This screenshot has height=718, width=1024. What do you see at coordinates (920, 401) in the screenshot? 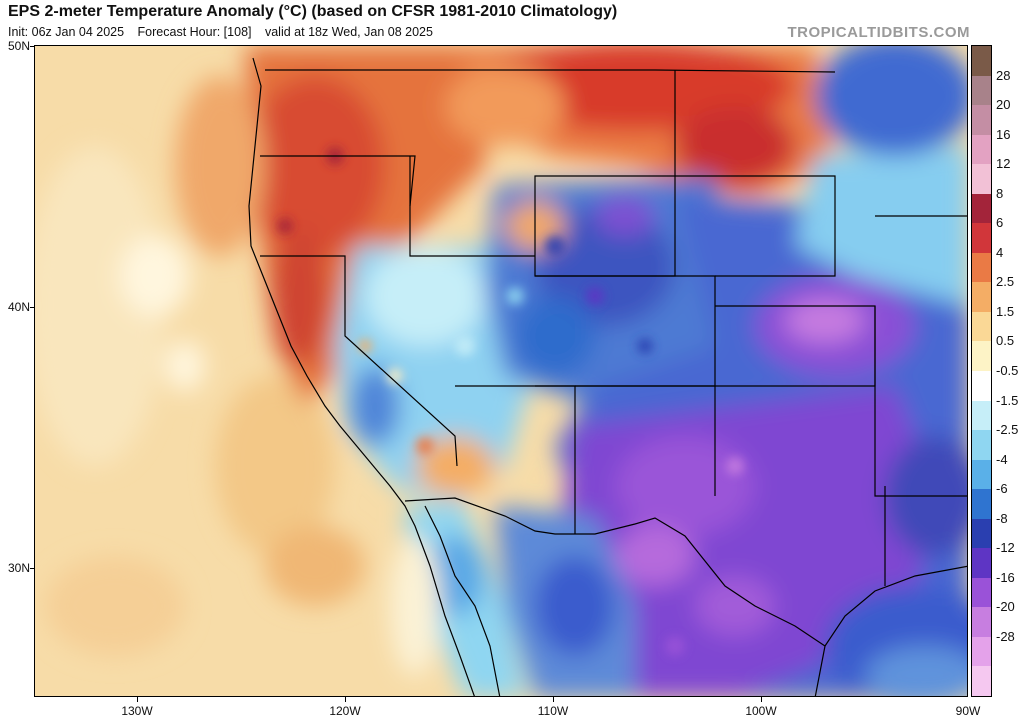
I see `missouri-arkansas` at bounding box center [920, 401].